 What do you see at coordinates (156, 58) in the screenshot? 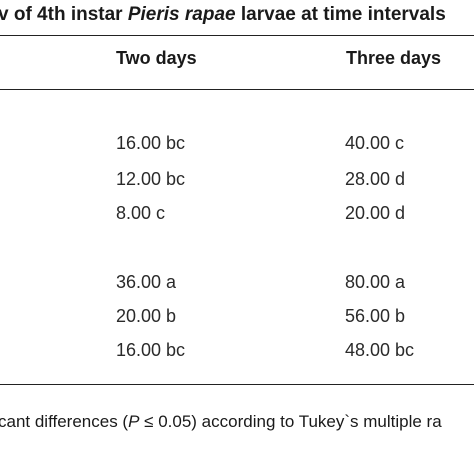
I see `column-header-two-days: Two days` at bounding box center [156, 58].